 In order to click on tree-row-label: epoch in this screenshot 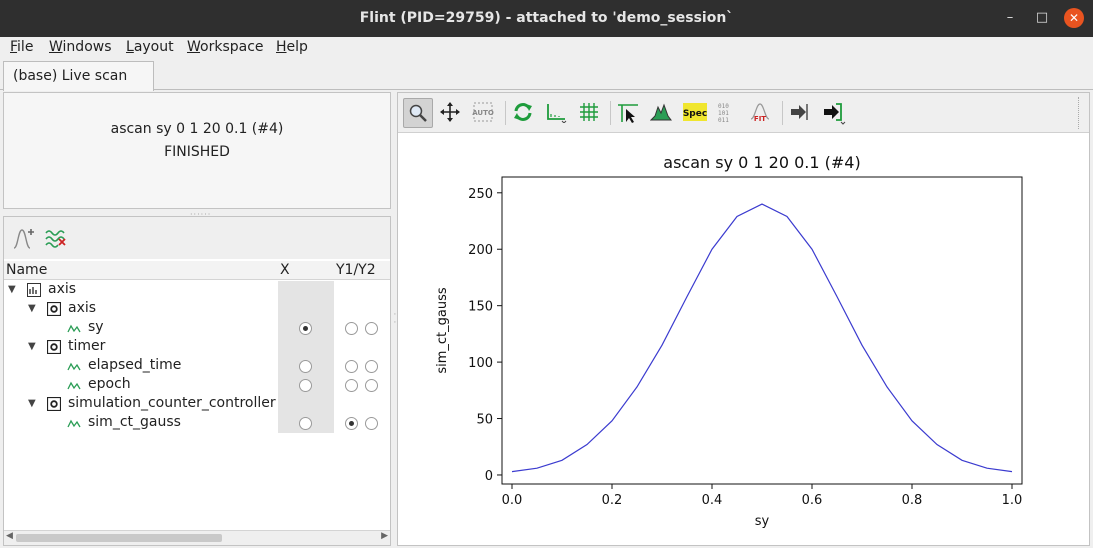, I will do `click(109, 384)`.